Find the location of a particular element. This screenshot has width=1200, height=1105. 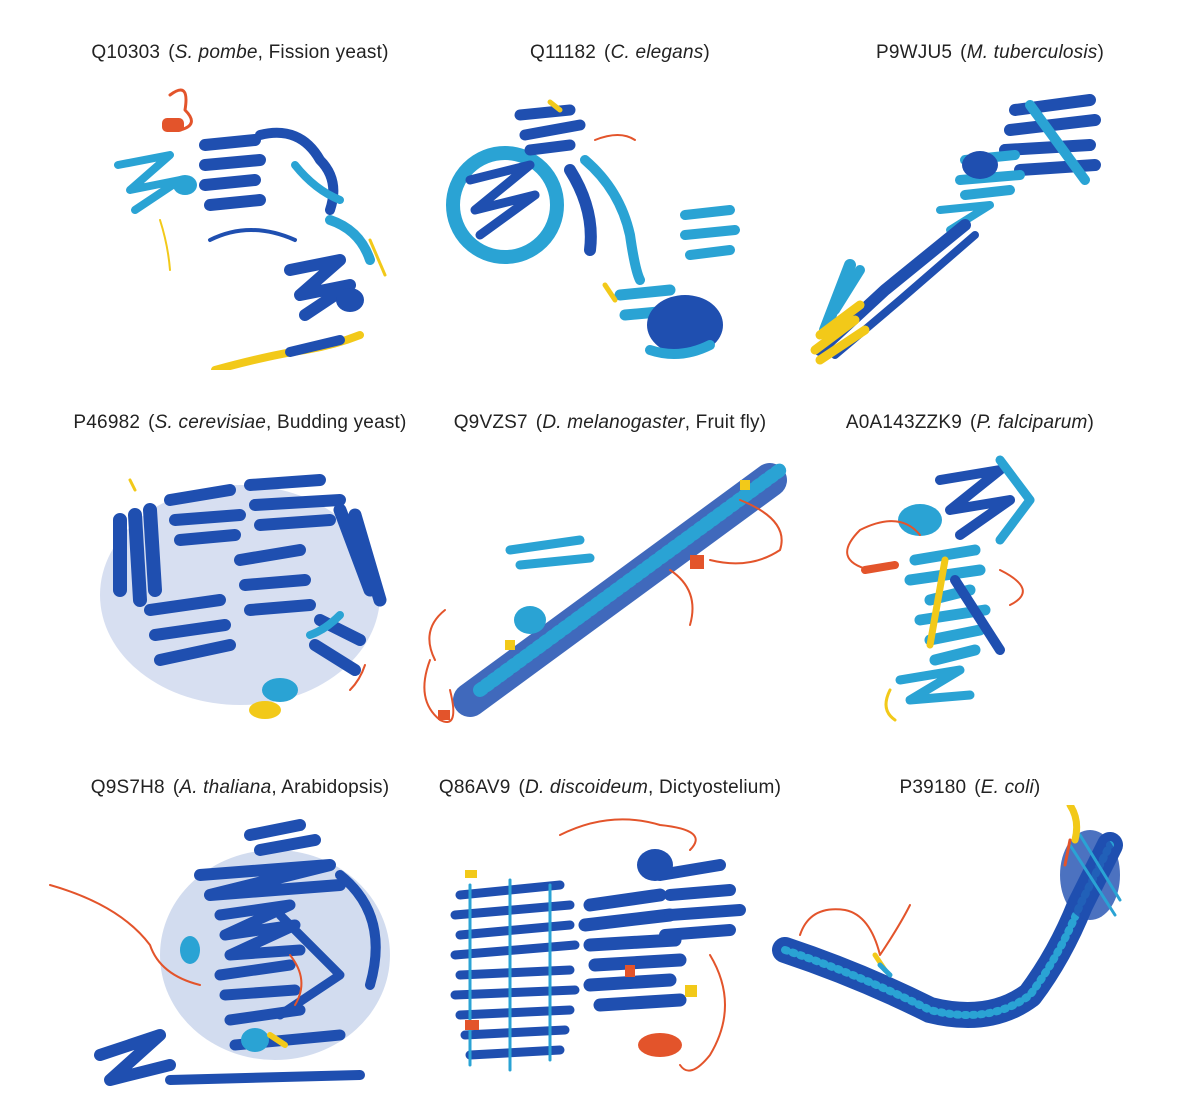

panel-p46982: P46982 (S. cerevisiae, Budding yeast) is located at coordinates (240, 552).